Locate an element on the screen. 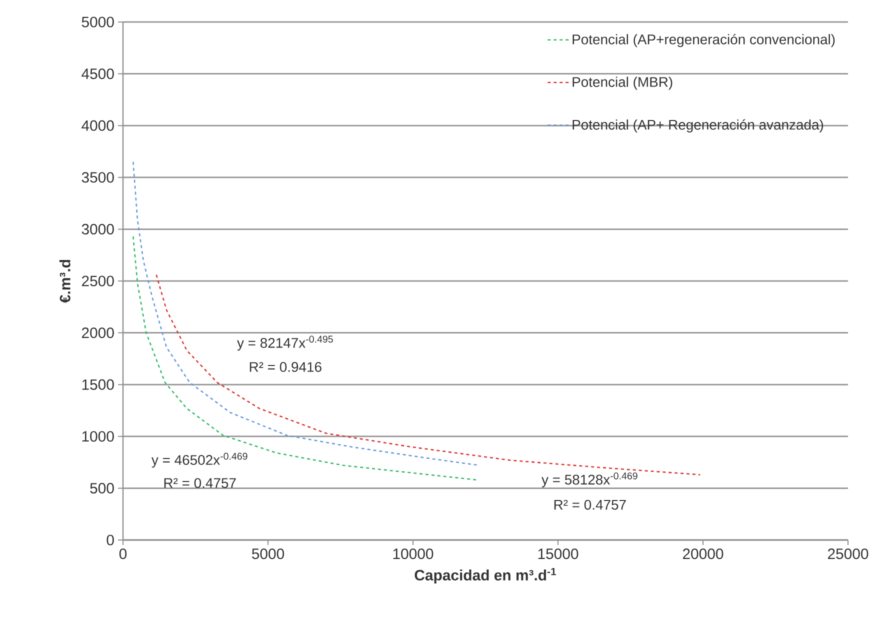 The image size is (886, 625). annotation: y = 82147x$^{-0.495}$ is located at coordinates (285, 343).